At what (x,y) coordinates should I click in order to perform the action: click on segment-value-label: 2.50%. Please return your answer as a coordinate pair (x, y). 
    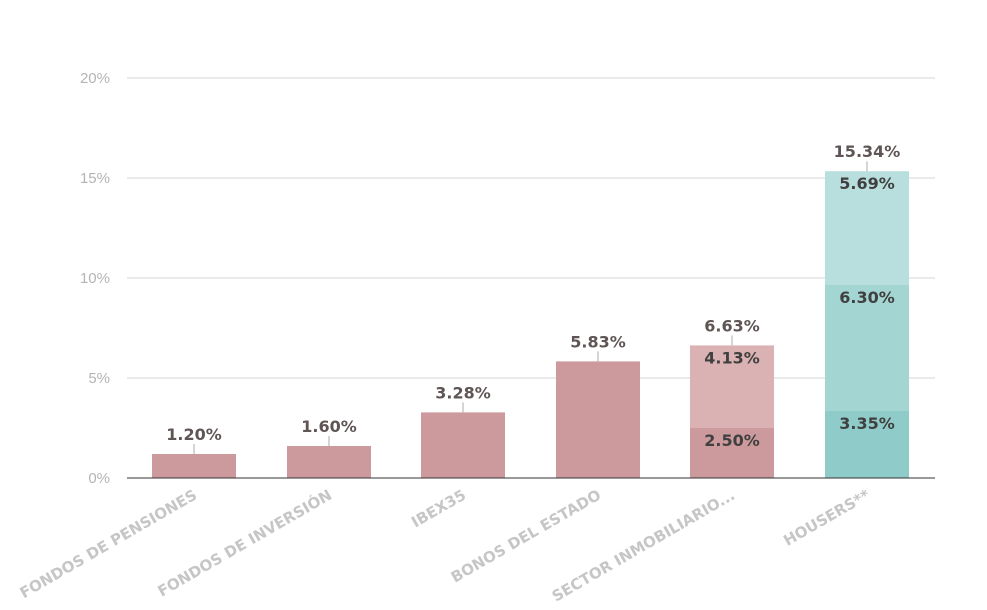
    Looking at the image, I should click on (732, 440).